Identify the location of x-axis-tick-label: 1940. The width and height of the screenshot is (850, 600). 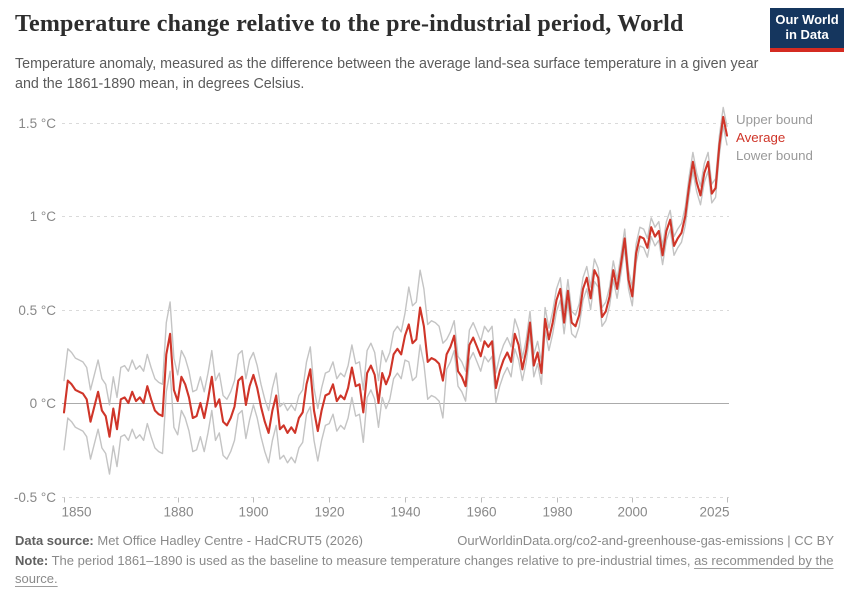
(405, 512).